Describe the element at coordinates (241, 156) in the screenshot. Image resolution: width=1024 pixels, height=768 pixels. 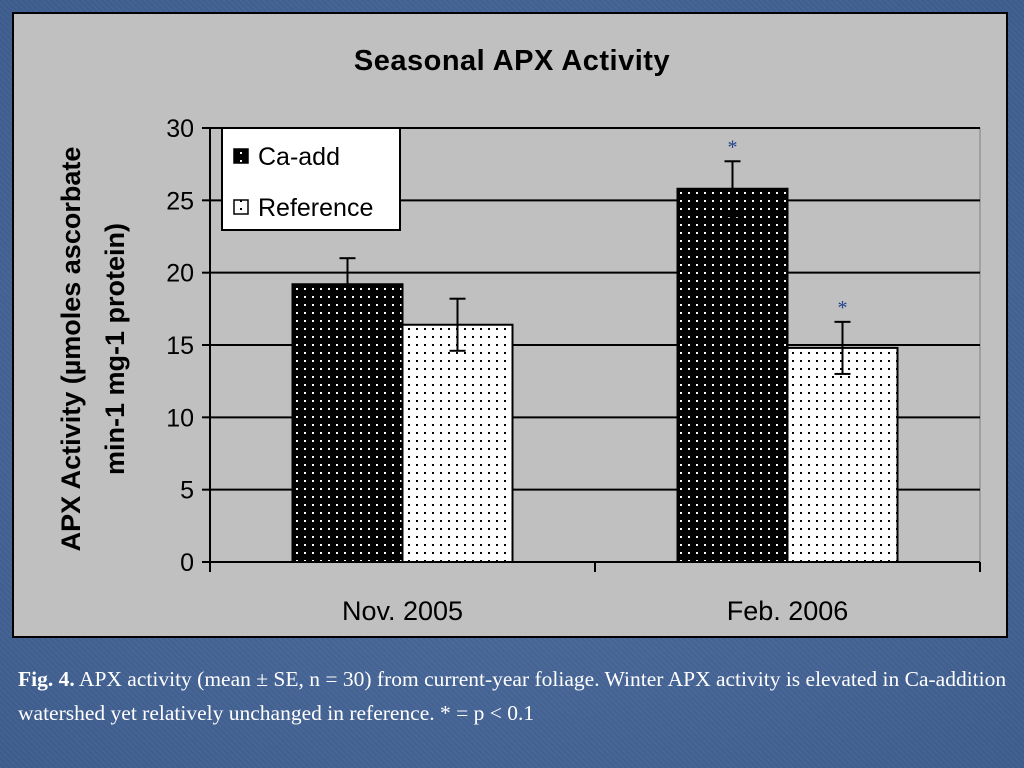
I see `legend-swatch-ca-add` at that location.